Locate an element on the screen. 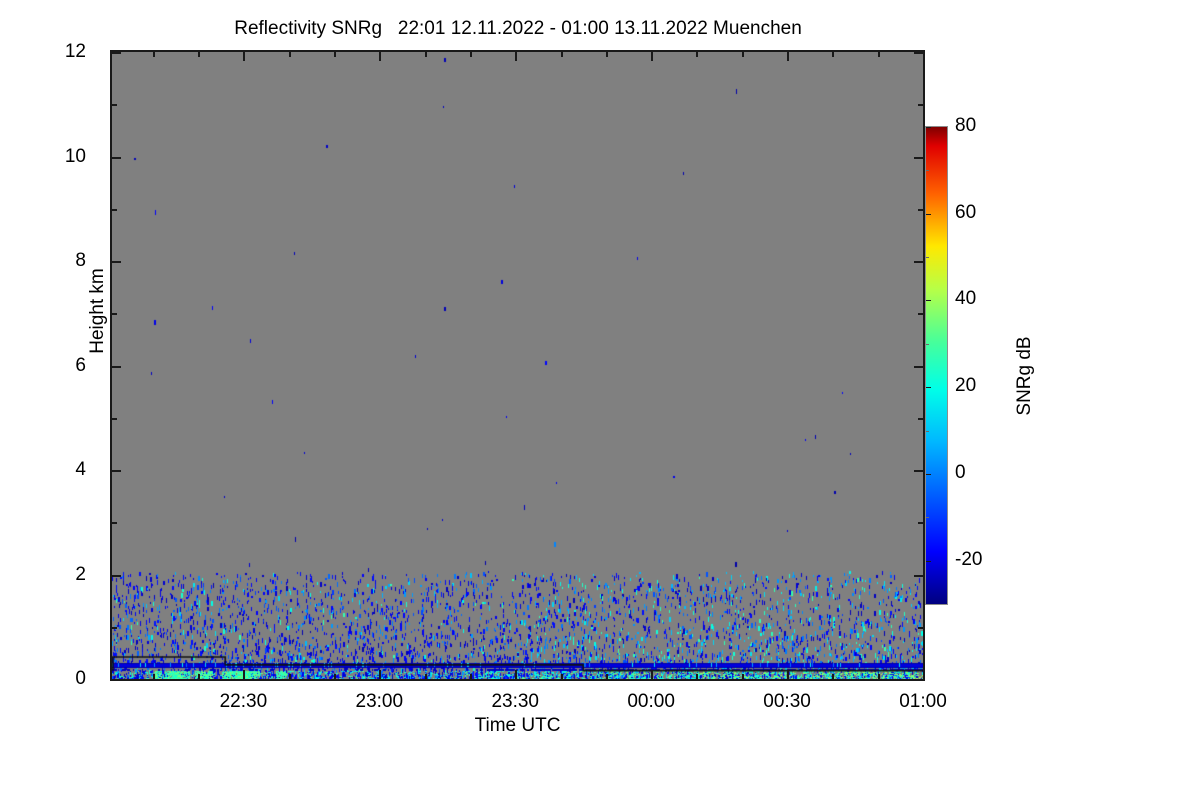 The image size is (1200, 800). y-axis-tick-label: 8 is located at coordinates (80, 260).